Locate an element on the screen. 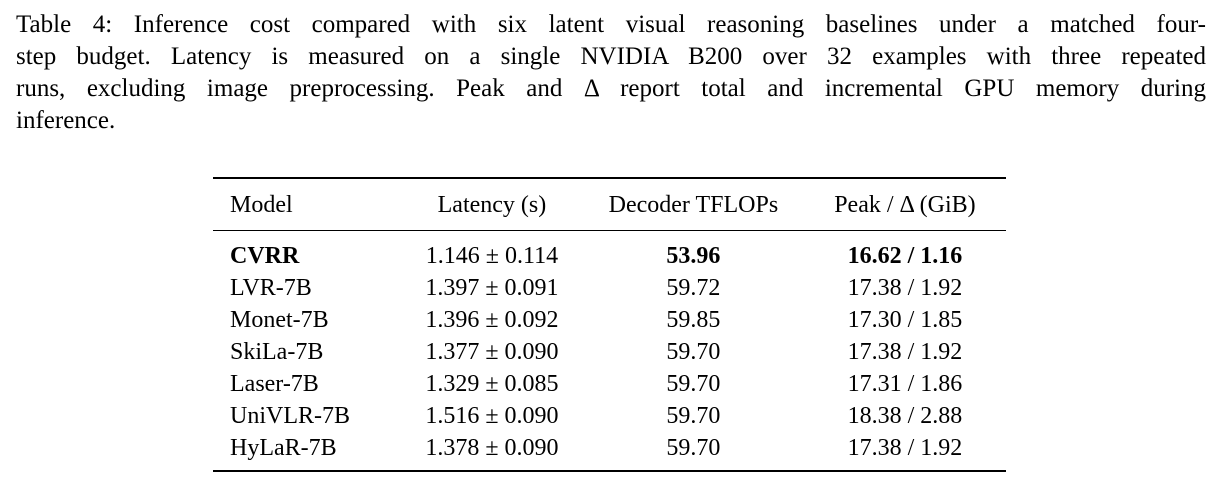  cell-latency: 1.378 ± 0.090 is located at coordinates (492, 447).